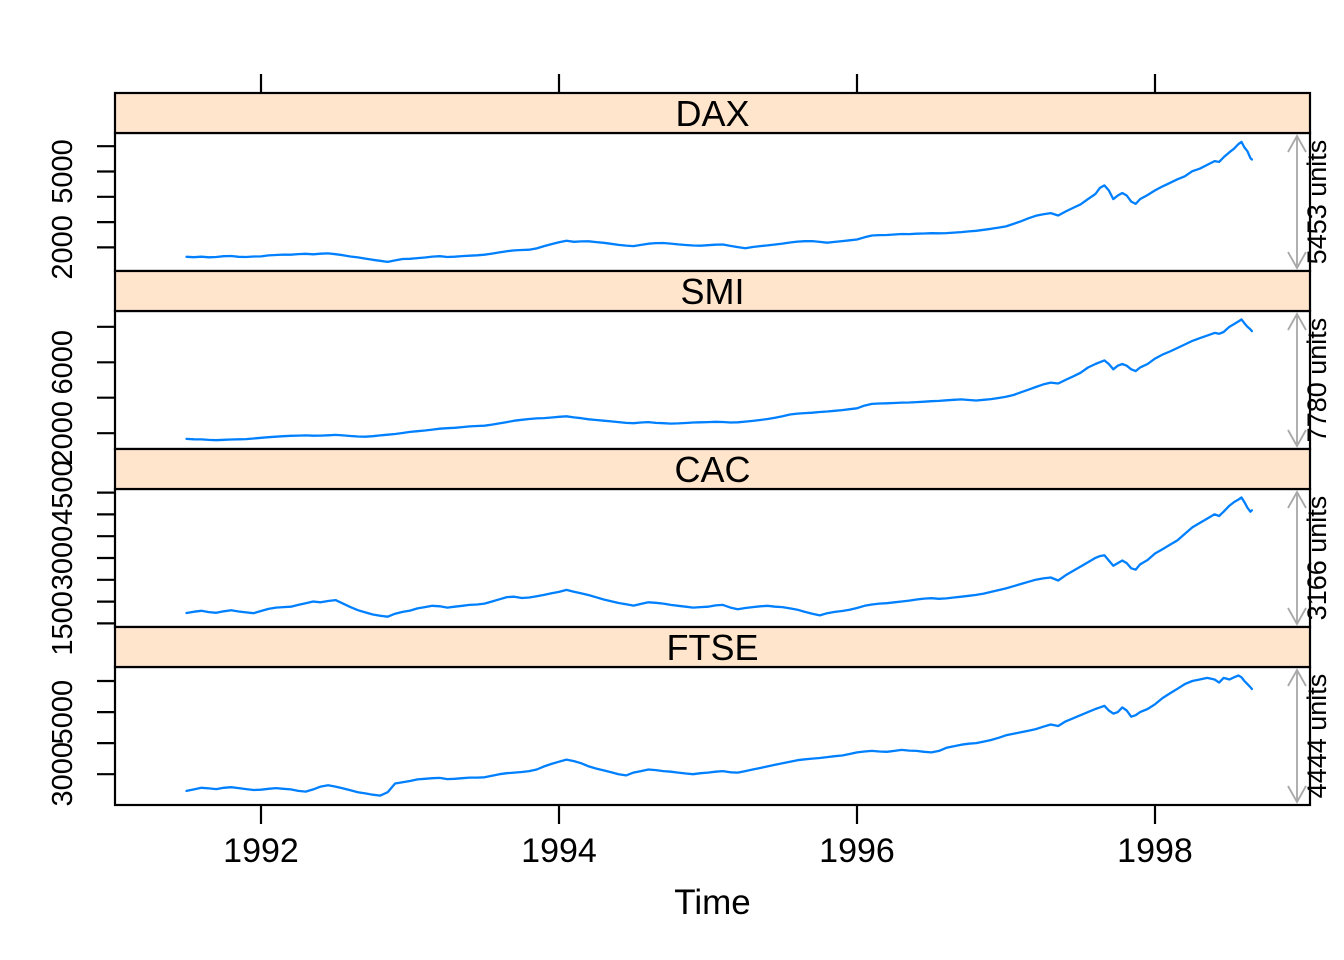 Image resolution: width=1344 pixels, height=960 pixels. I want to click on panel-dax, so click(712, 202).